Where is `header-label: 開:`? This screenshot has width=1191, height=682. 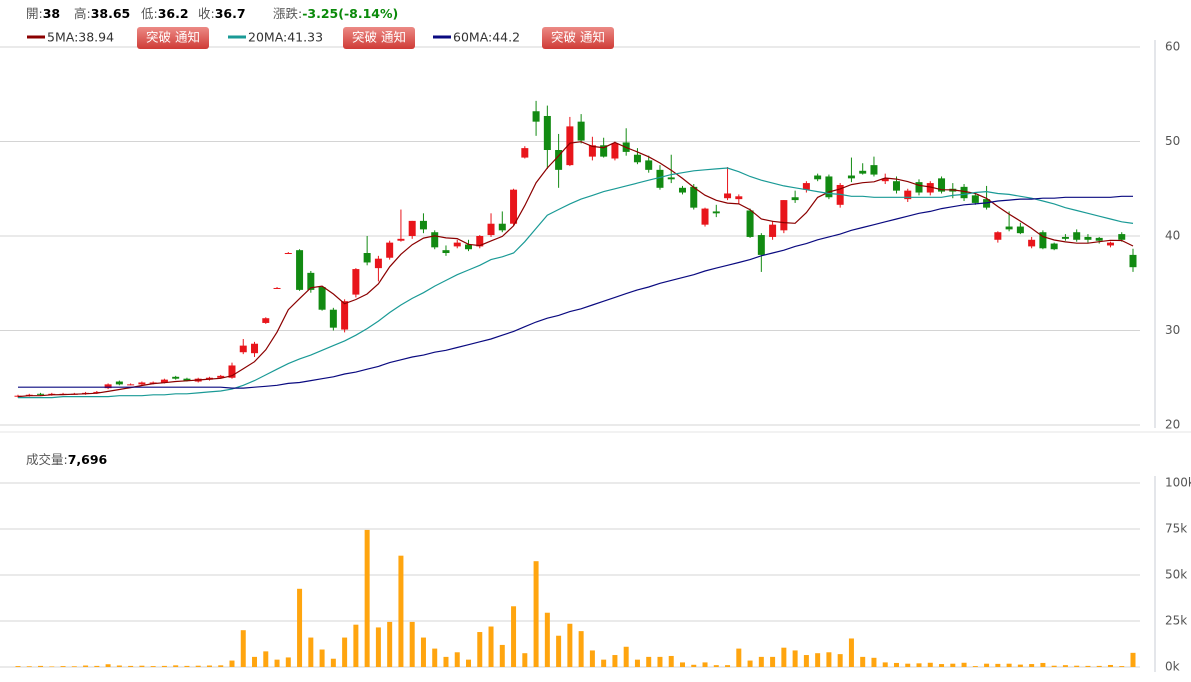
header-label: 開: is located at coordinates (34, 13).